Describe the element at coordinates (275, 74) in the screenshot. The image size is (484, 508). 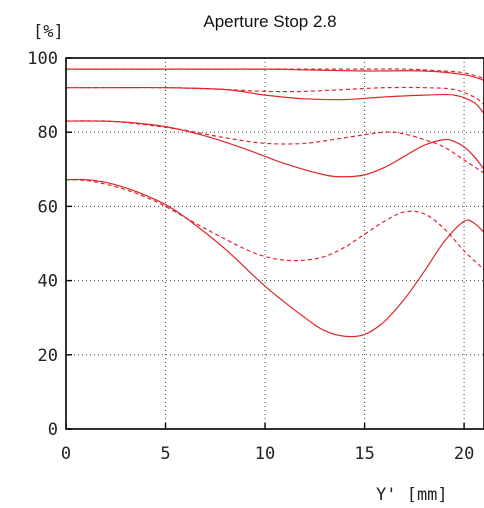
I see `mtf-curve-1-solid` at that location.